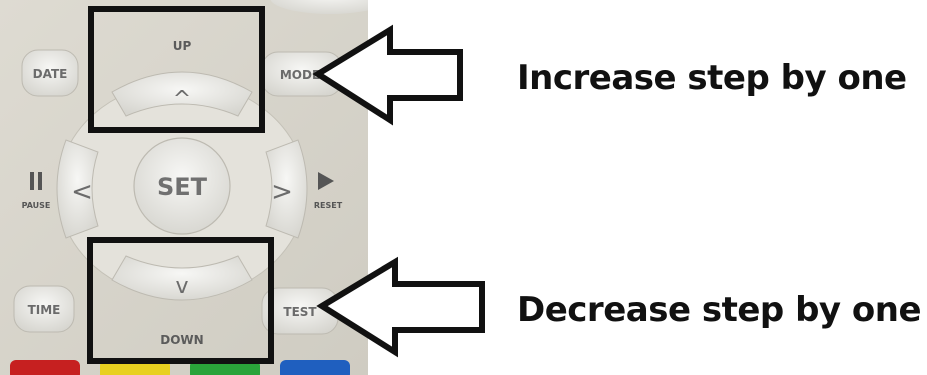 This screenshot has width=927, height=375. Describe the element at coordinates (328, 205) in the screenshot. I see `reset-button-label: RESET` at that location.